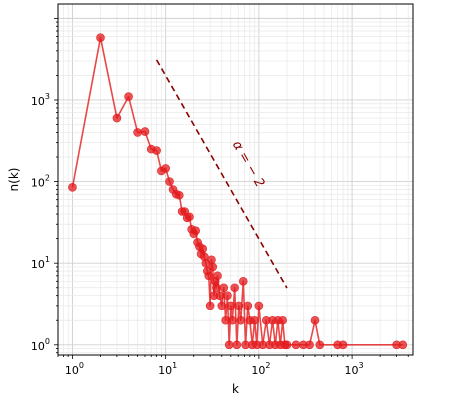  What do you see at coordinates (260, 369) in the screenshot?
I see `x-tick-label: 10²` at bounding box center [260, 369].